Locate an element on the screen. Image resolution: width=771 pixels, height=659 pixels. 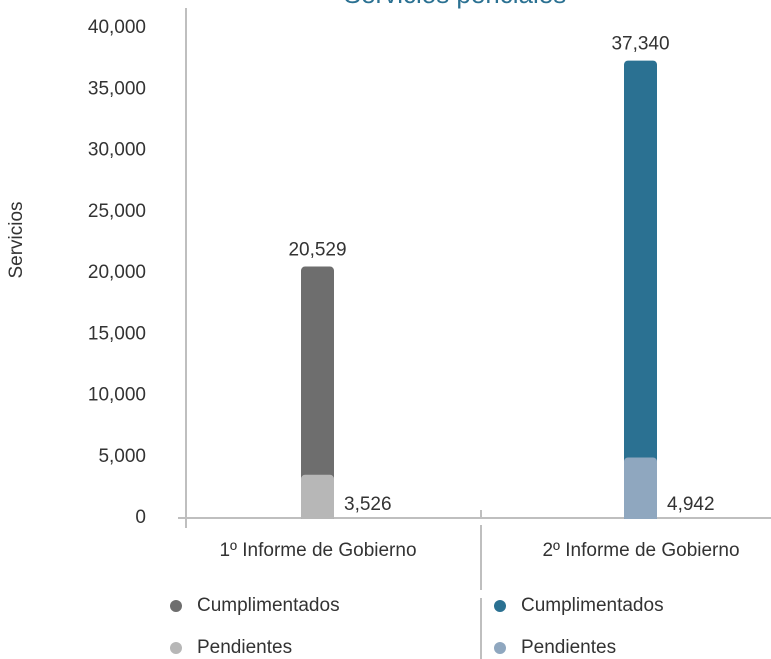
y-tick-label: 35,000 is located at coordinates (117, 88).